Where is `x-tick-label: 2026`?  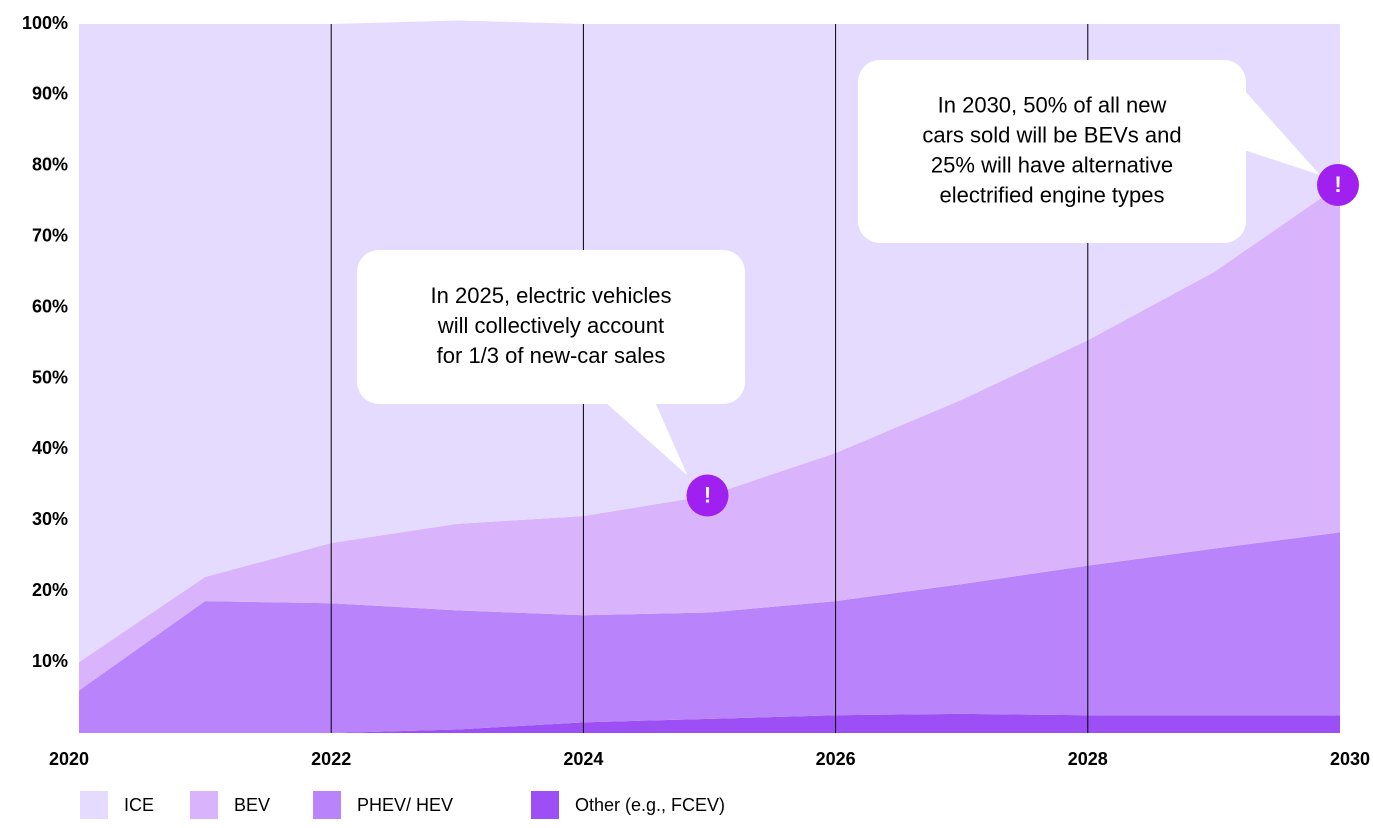
x-tick-label: 2026 is located at coordinates (836, 759).